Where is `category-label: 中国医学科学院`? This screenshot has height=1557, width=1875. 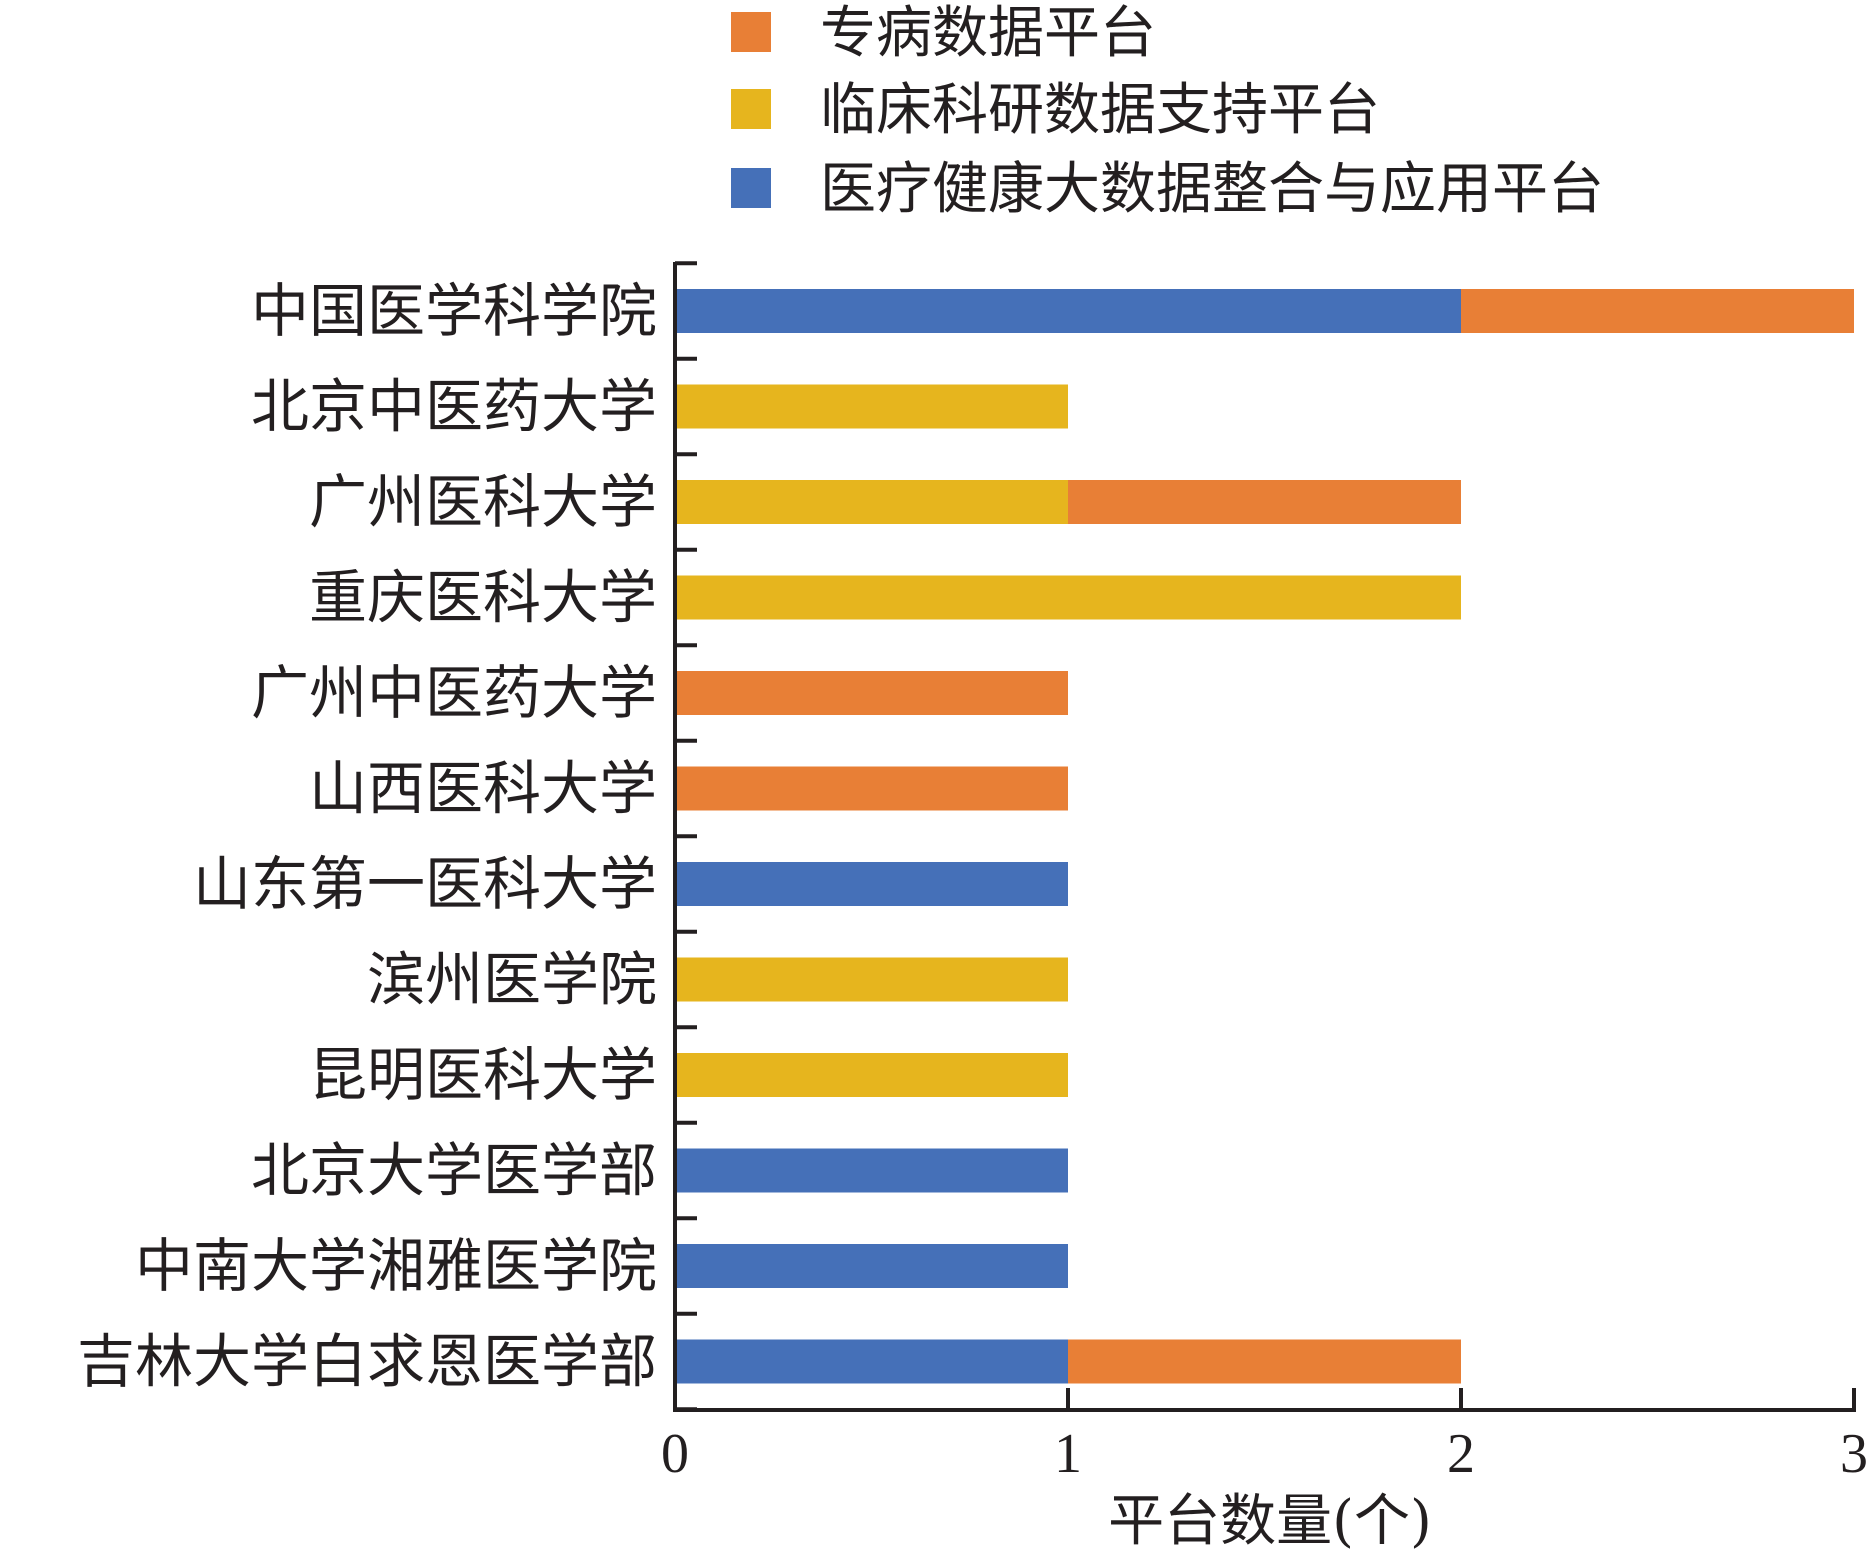
category-label: 中国医学科学院 is located at coordinates (454, 311).